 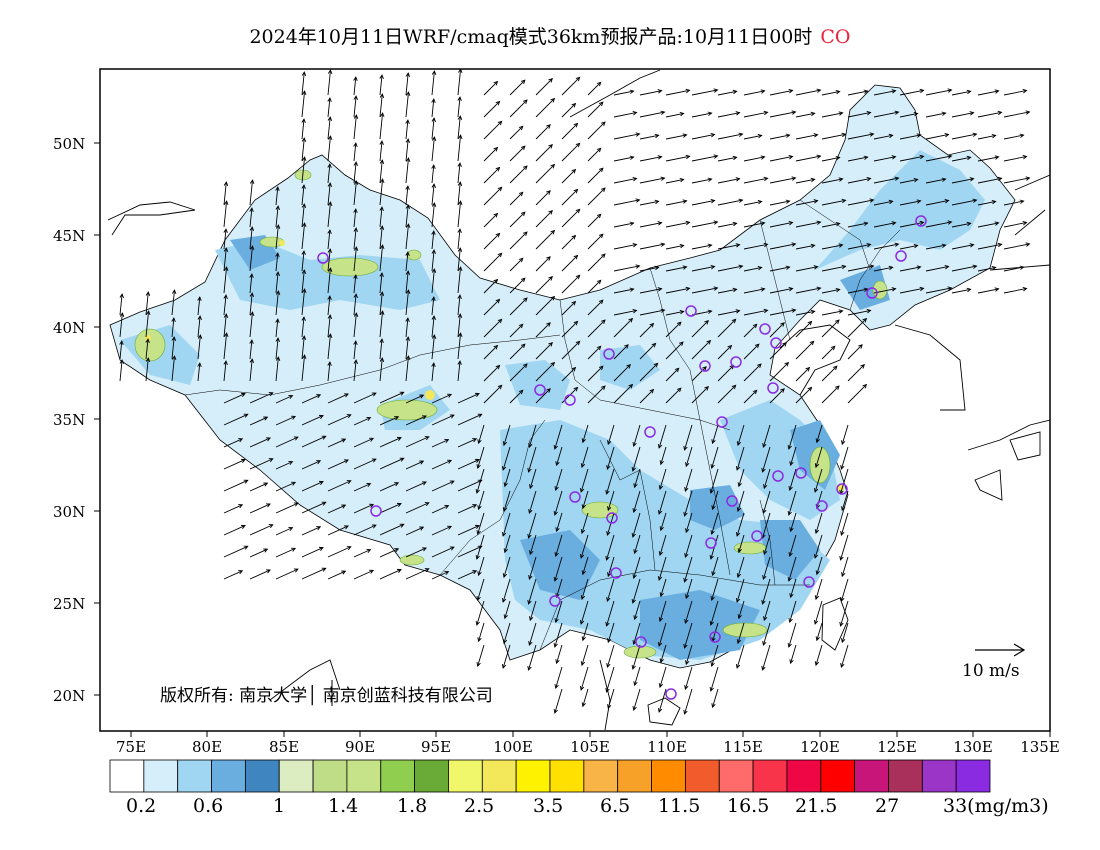 I want to click on lon-label-80e: 80E, so click(x=207, y=747).